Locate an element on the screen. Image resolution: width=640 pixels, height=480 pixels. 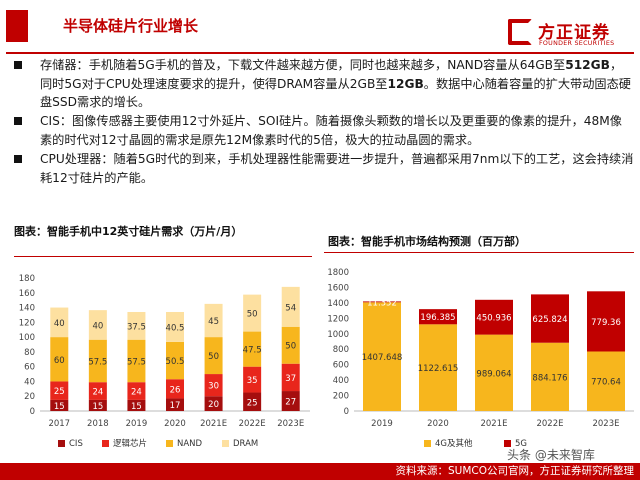
data-label: 884.176 is located at coordinates (549, 378).